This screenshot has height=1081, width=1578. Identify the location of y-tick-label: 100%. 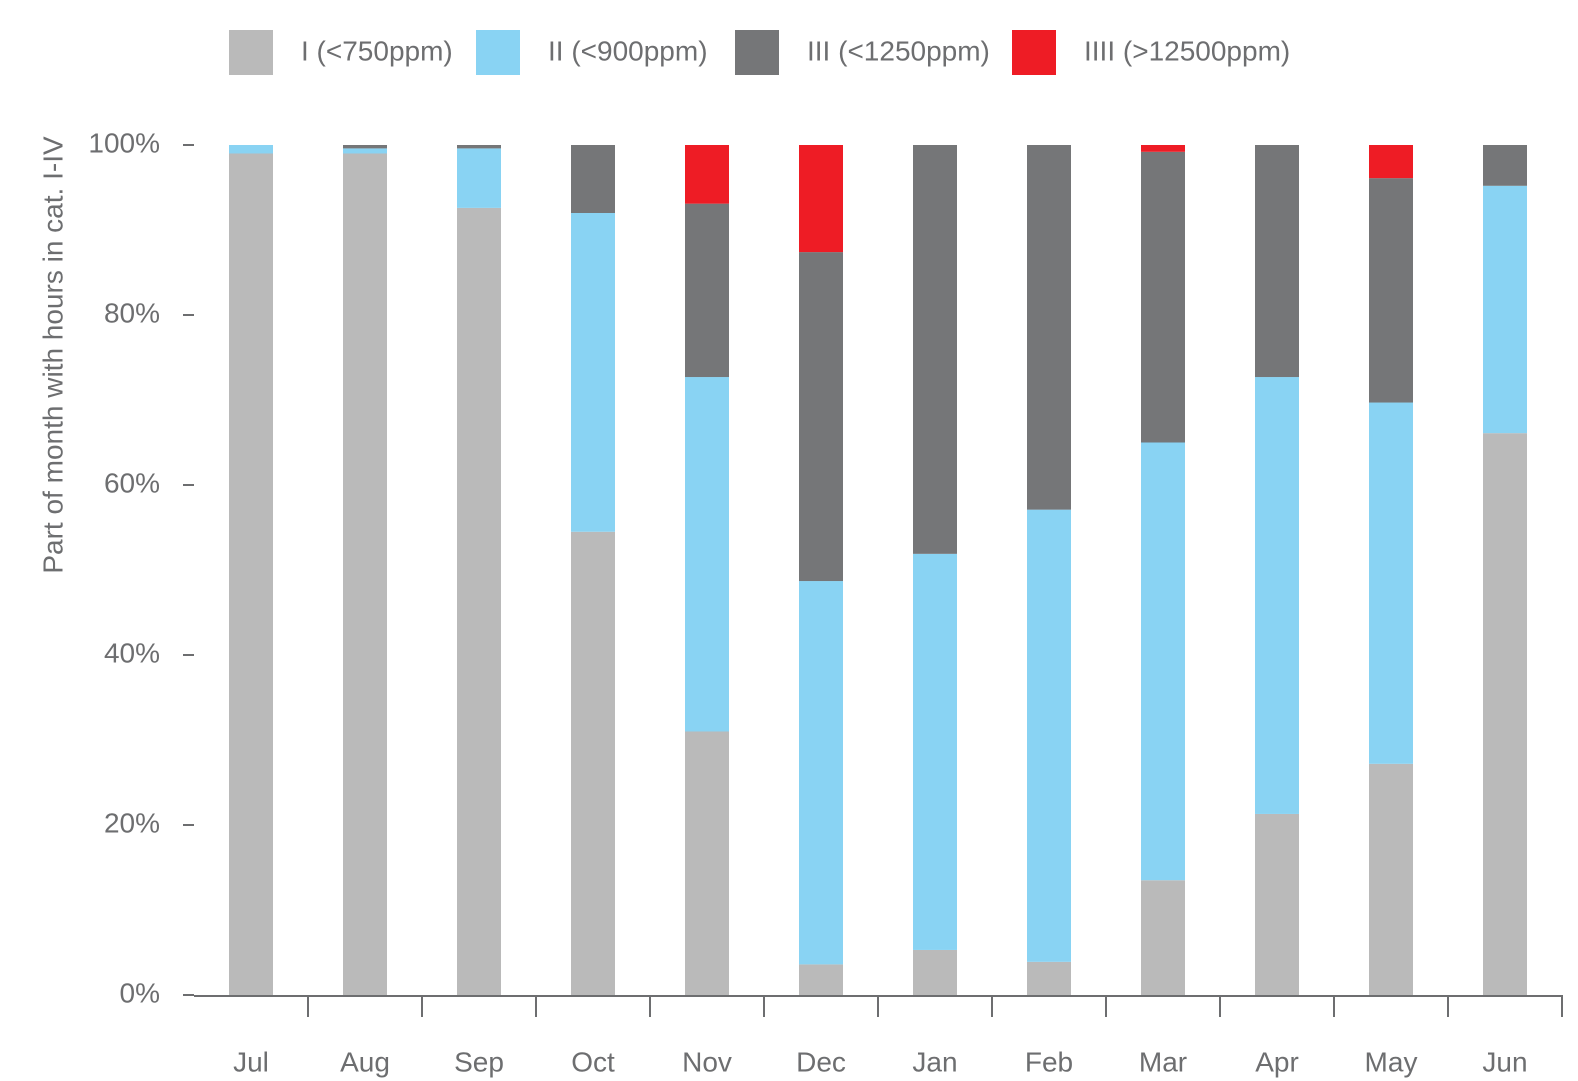
(124, 142).